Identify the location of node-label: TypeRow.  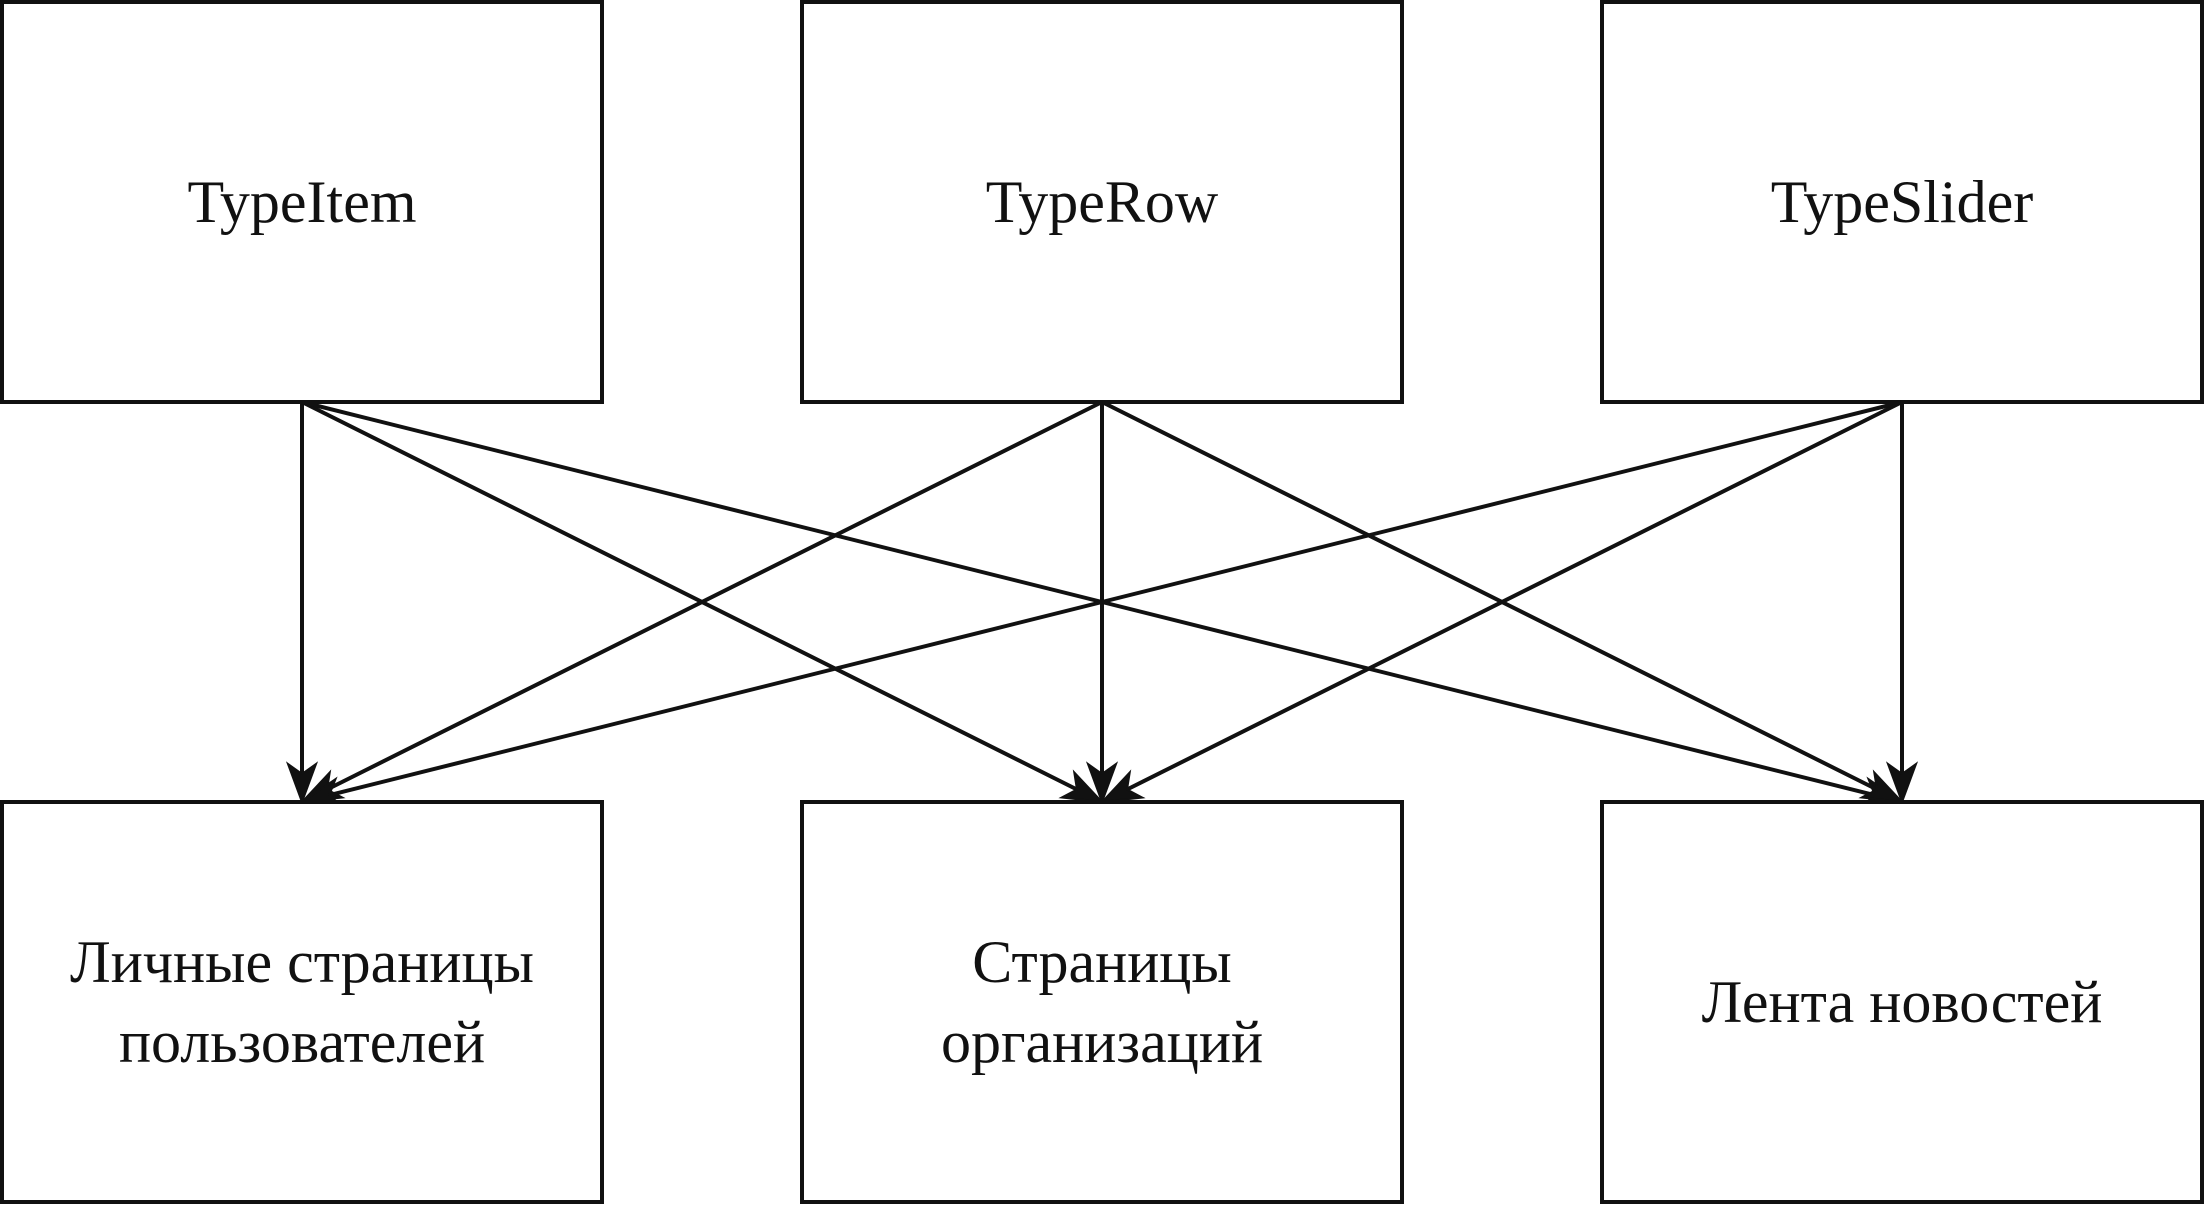
(1102, 202).